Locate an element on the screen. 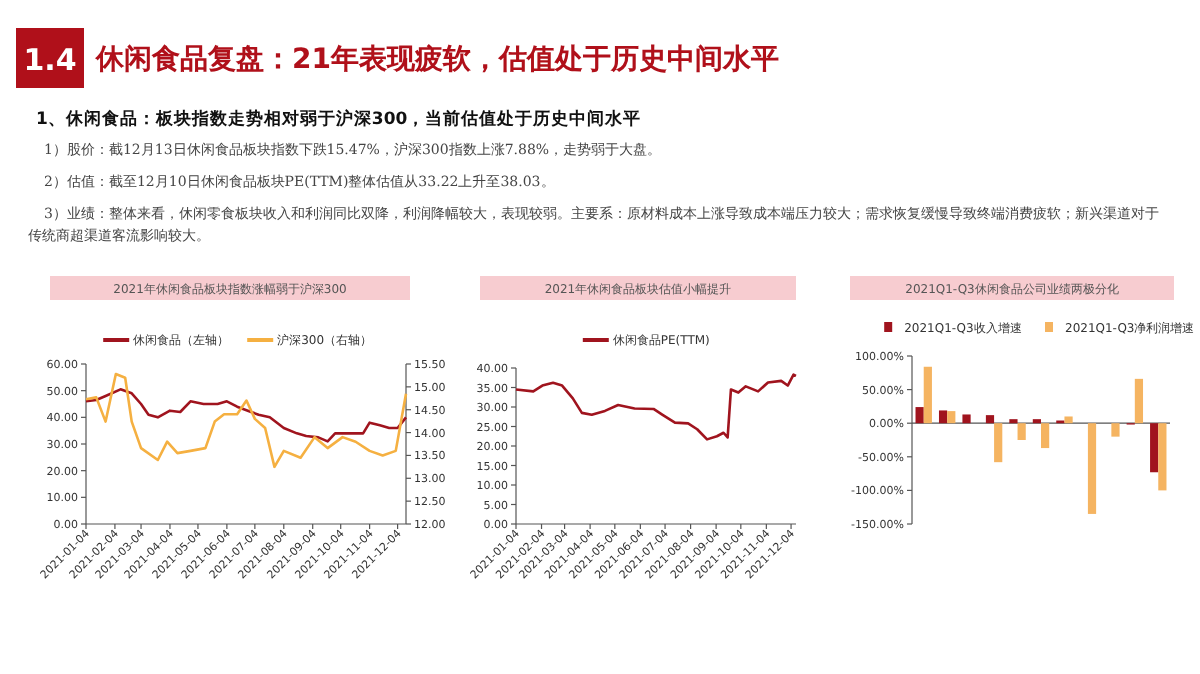 The height and width of the screenshot is (674, 1200). text: 休闲食品复盘：21年表现疲软，估值处于历史中间水平 is located at coordinates (436, 59).